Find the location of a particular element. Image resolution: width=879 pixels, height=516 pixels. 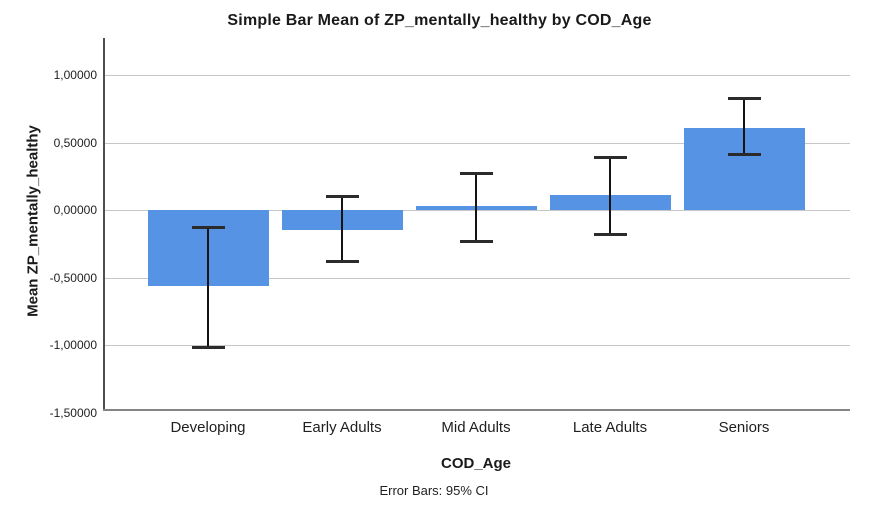

error-bar-developing-upper-cap is located at coordinates (208, 228).